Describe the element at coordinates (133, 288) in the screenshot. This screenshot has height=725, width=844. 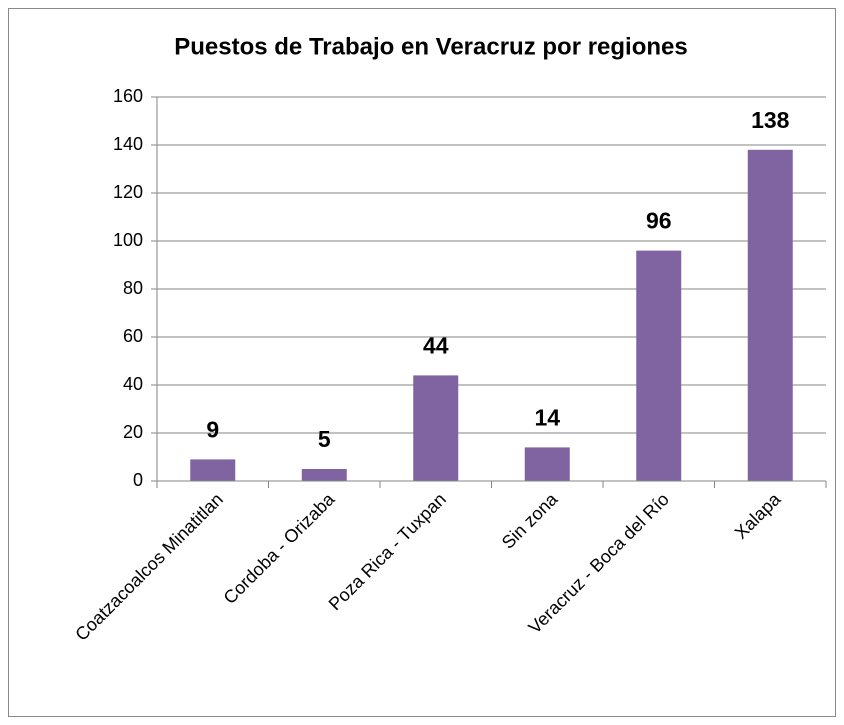
I see `y-tick-label: 80` at that location.